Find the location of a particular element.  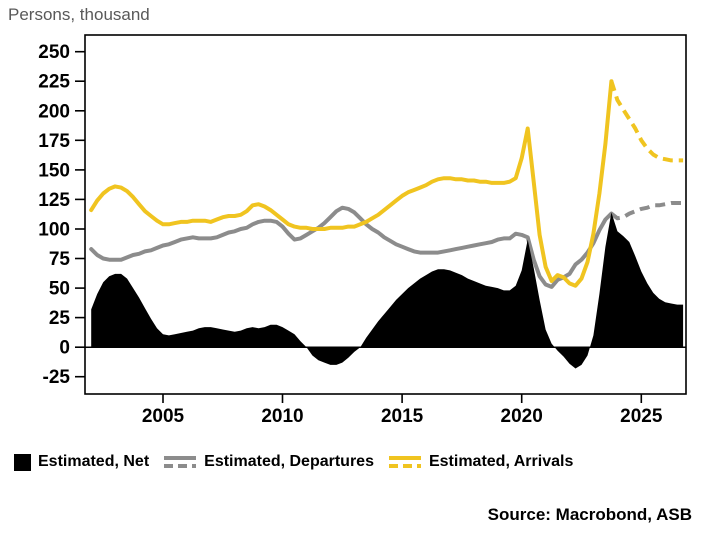

svg-text: 250 is located at coordinates (54, 52).